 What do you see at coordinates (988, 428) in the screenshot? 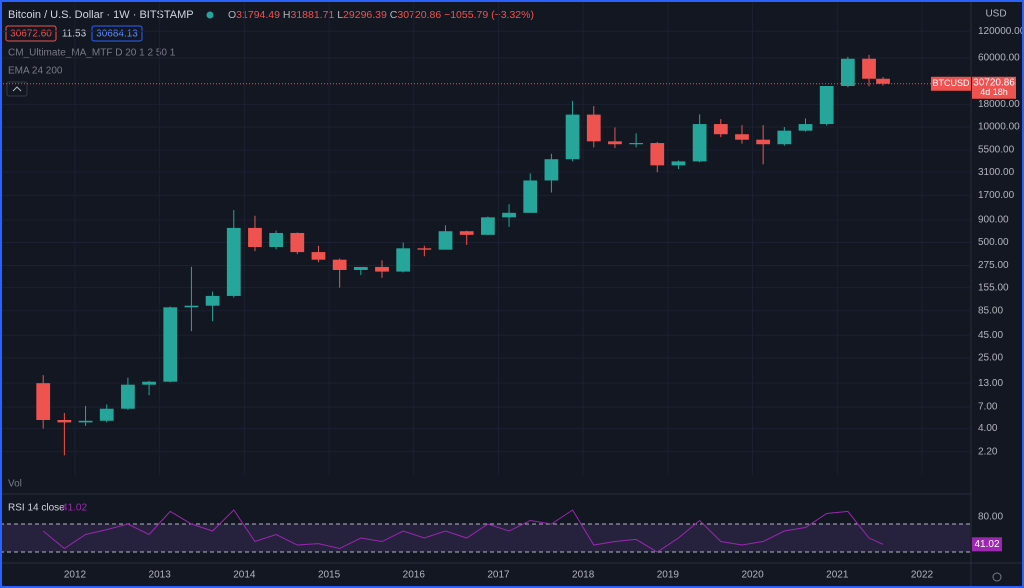
I see `y-tick-label: 4.00` at bounding box center [988, 428].